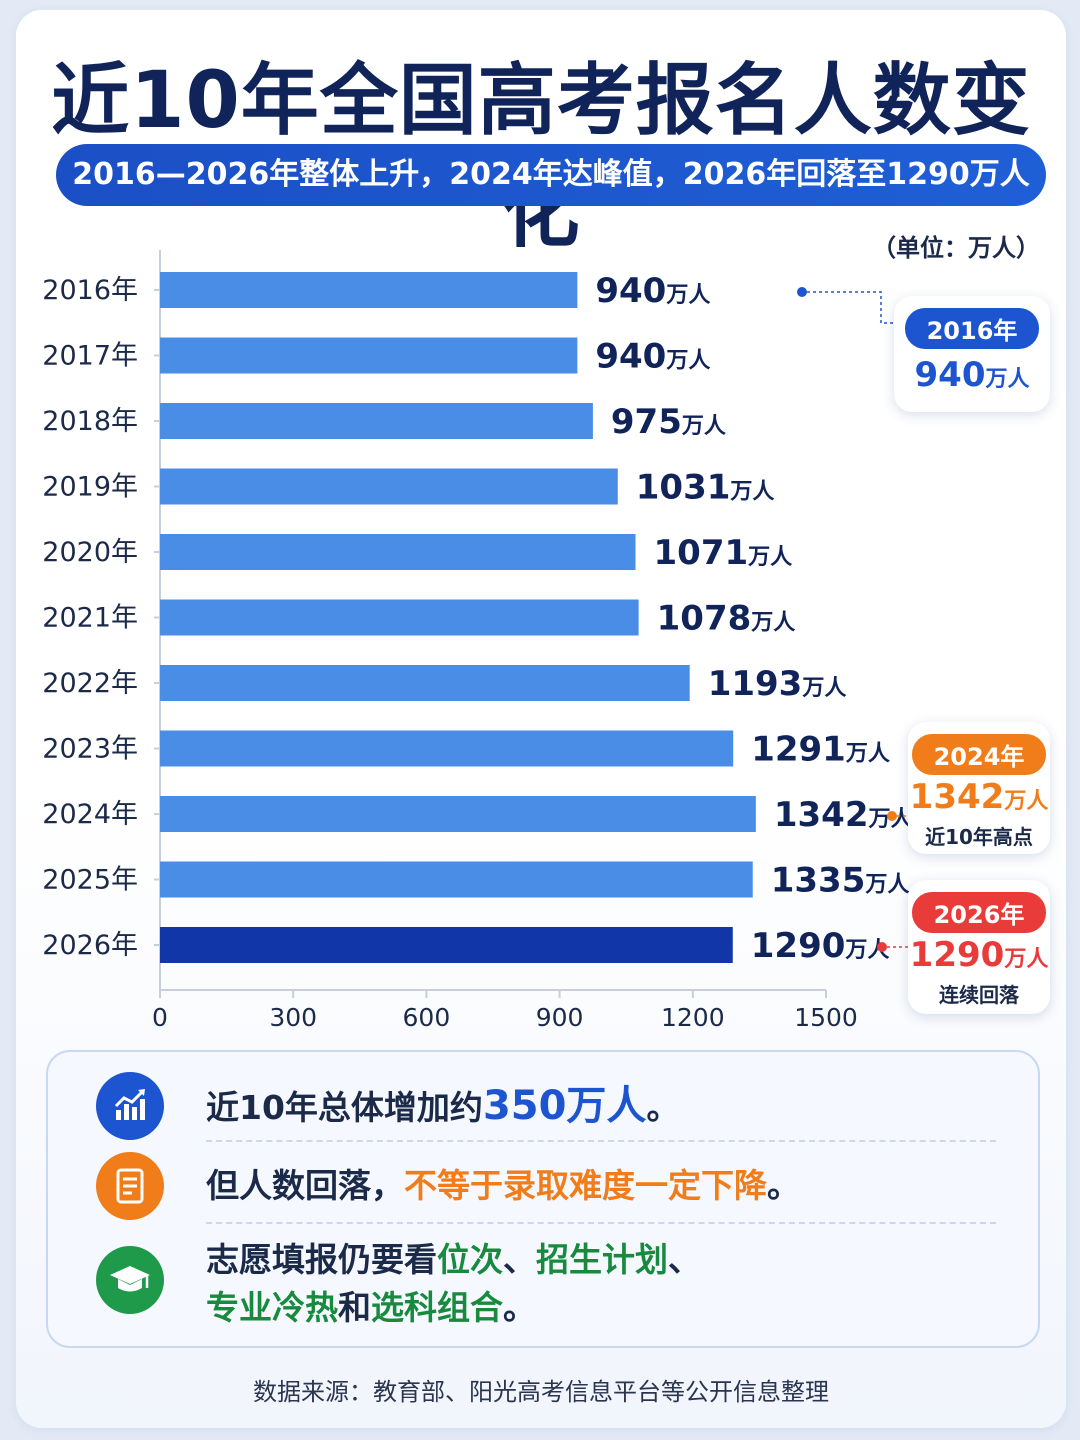  What do you see at coordinates (160, 1017) in the screenshot?
I see `x-tick-label: 0` at bounding box center [160, 1017].